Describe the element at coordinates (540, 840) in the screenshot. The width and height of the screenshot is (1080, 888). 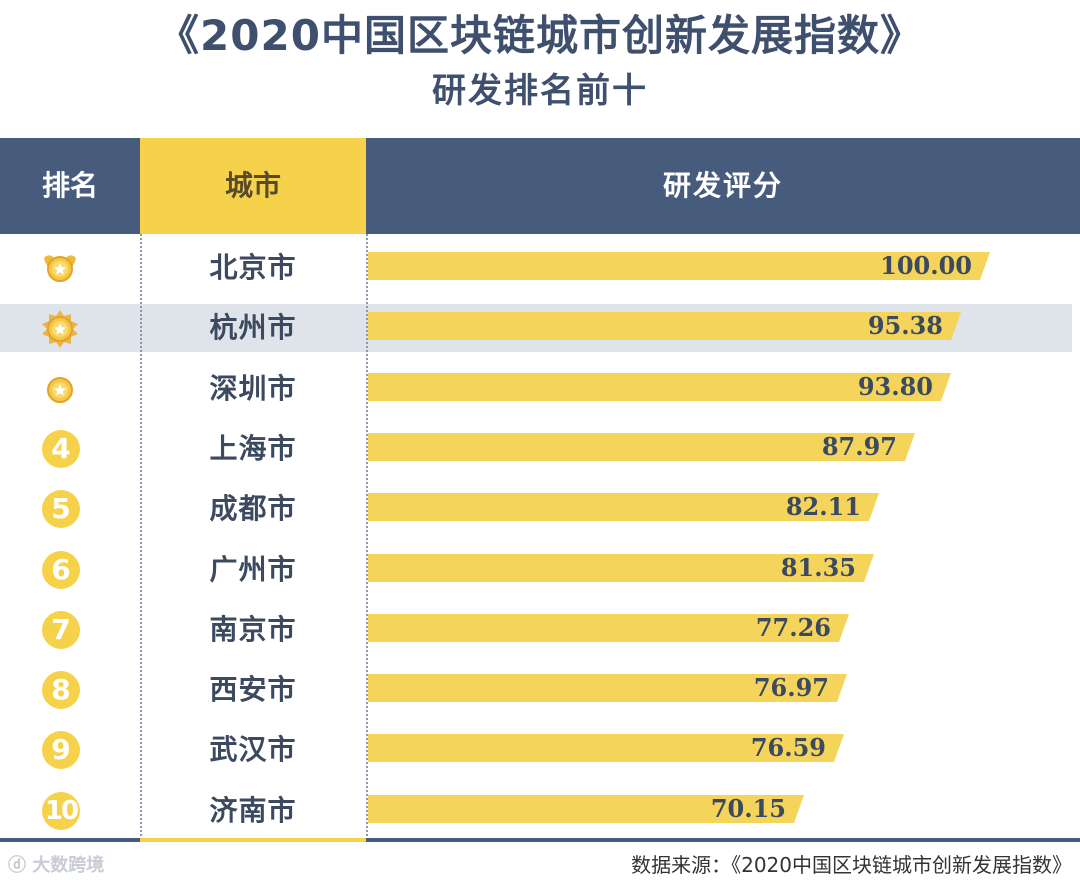
I see `bottom-rule` at that location.